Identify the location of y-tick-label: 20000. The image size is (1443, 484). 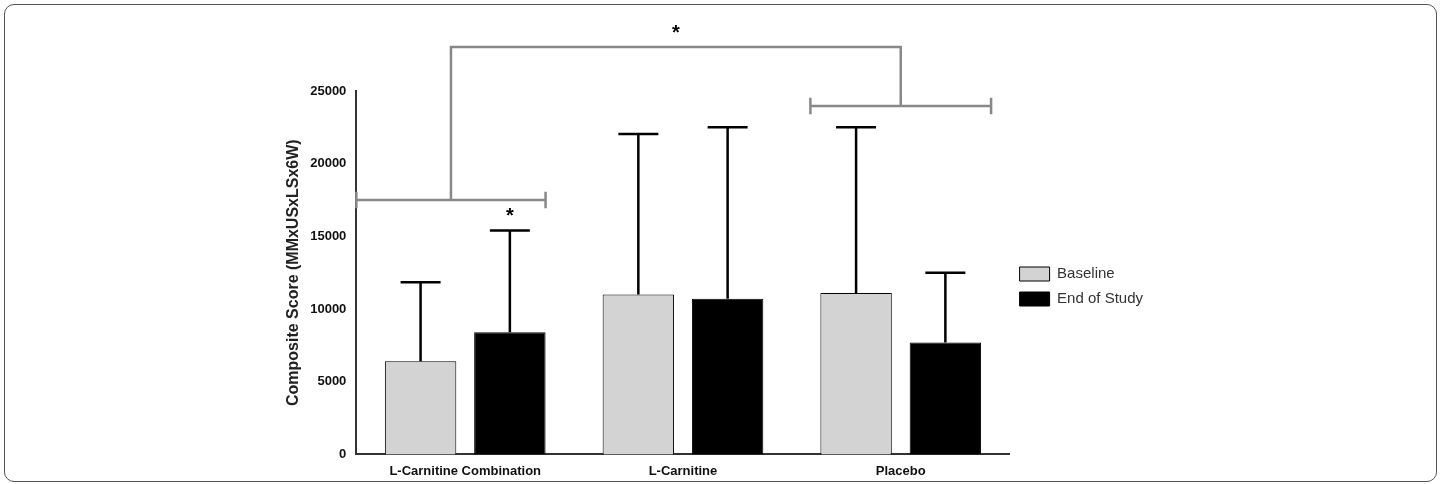
(328, 163).